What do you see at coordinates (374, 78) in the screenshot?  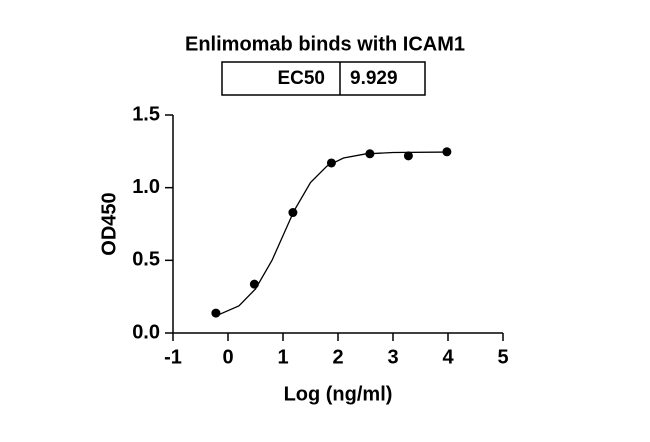 I see `ec50-value: 9.929` at bounding box center [374, 78].